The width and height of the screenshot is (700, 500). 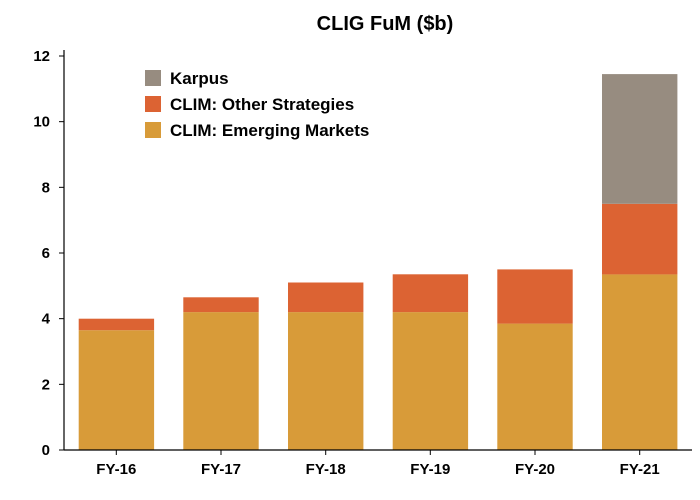 I want to click on y-tick-label: 12, so click(x=41, y=56).